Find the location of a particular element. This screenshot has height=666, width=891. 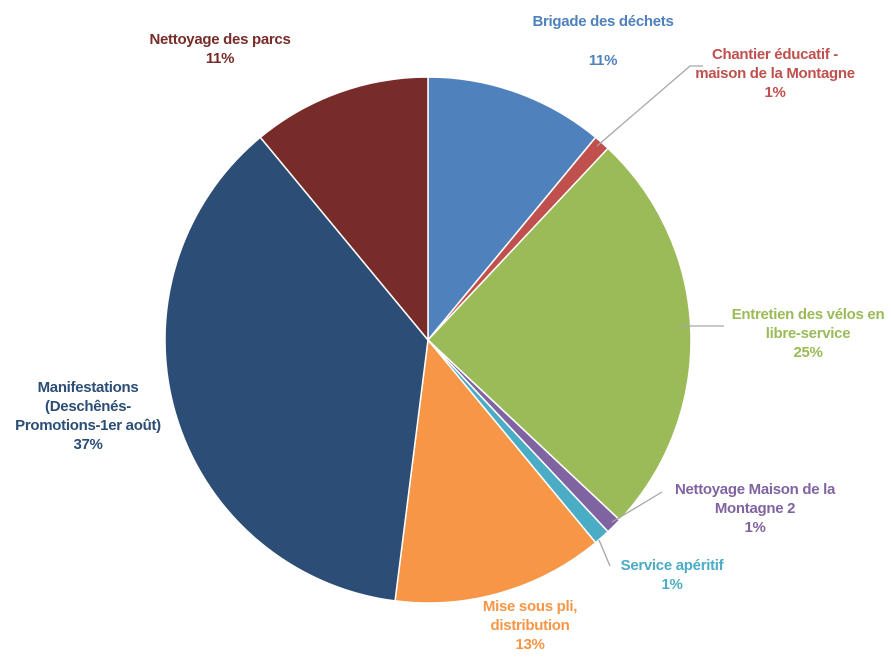

category-label: Nettoyage Maison de la Montagne 2 is located at coordinates (755, 499).